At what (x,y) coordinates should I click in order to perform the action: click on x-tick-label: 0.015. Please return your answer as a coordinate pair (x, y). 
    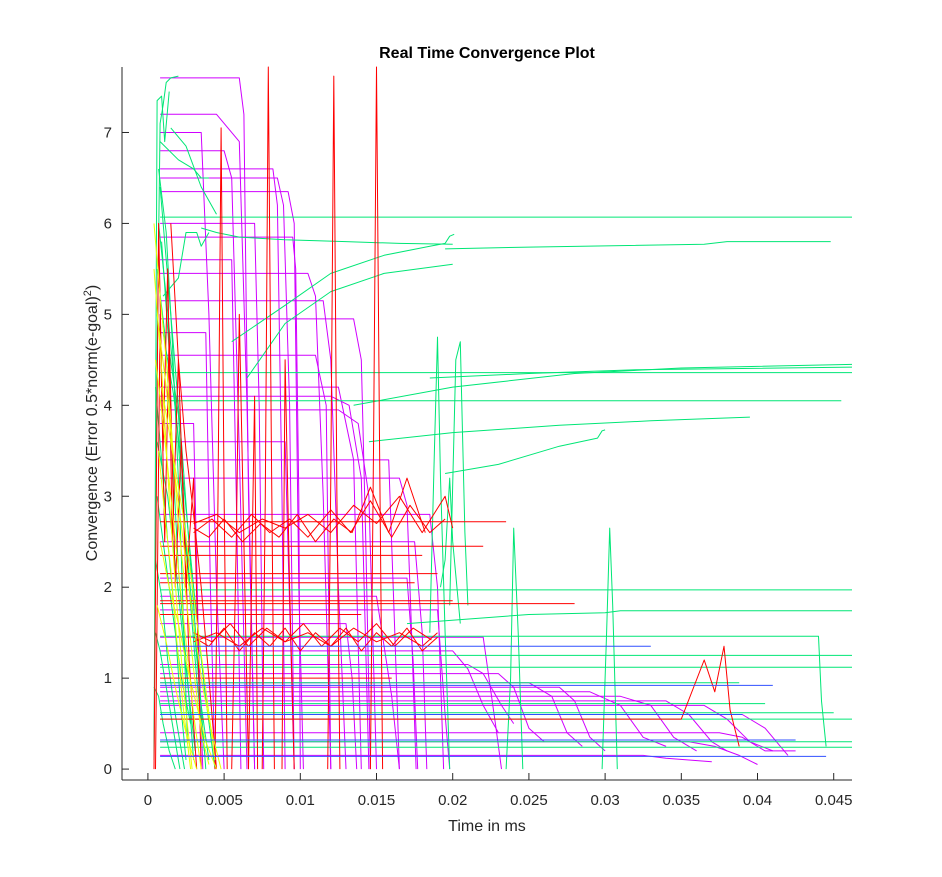
    Looking at the image, I should click on (377, 800).